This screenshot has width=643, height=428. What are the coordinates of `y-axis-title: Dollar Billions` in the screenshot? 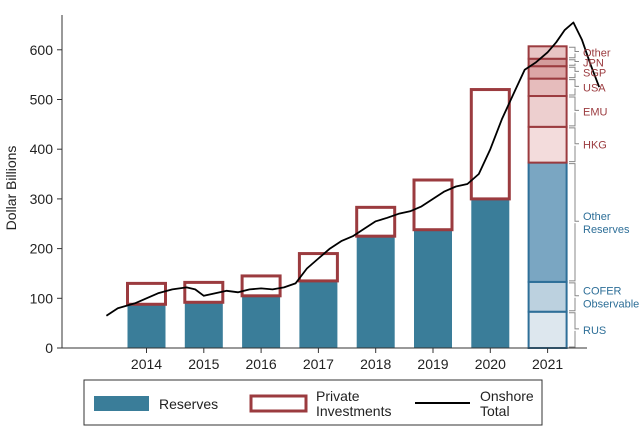 It's located at (11, 188).